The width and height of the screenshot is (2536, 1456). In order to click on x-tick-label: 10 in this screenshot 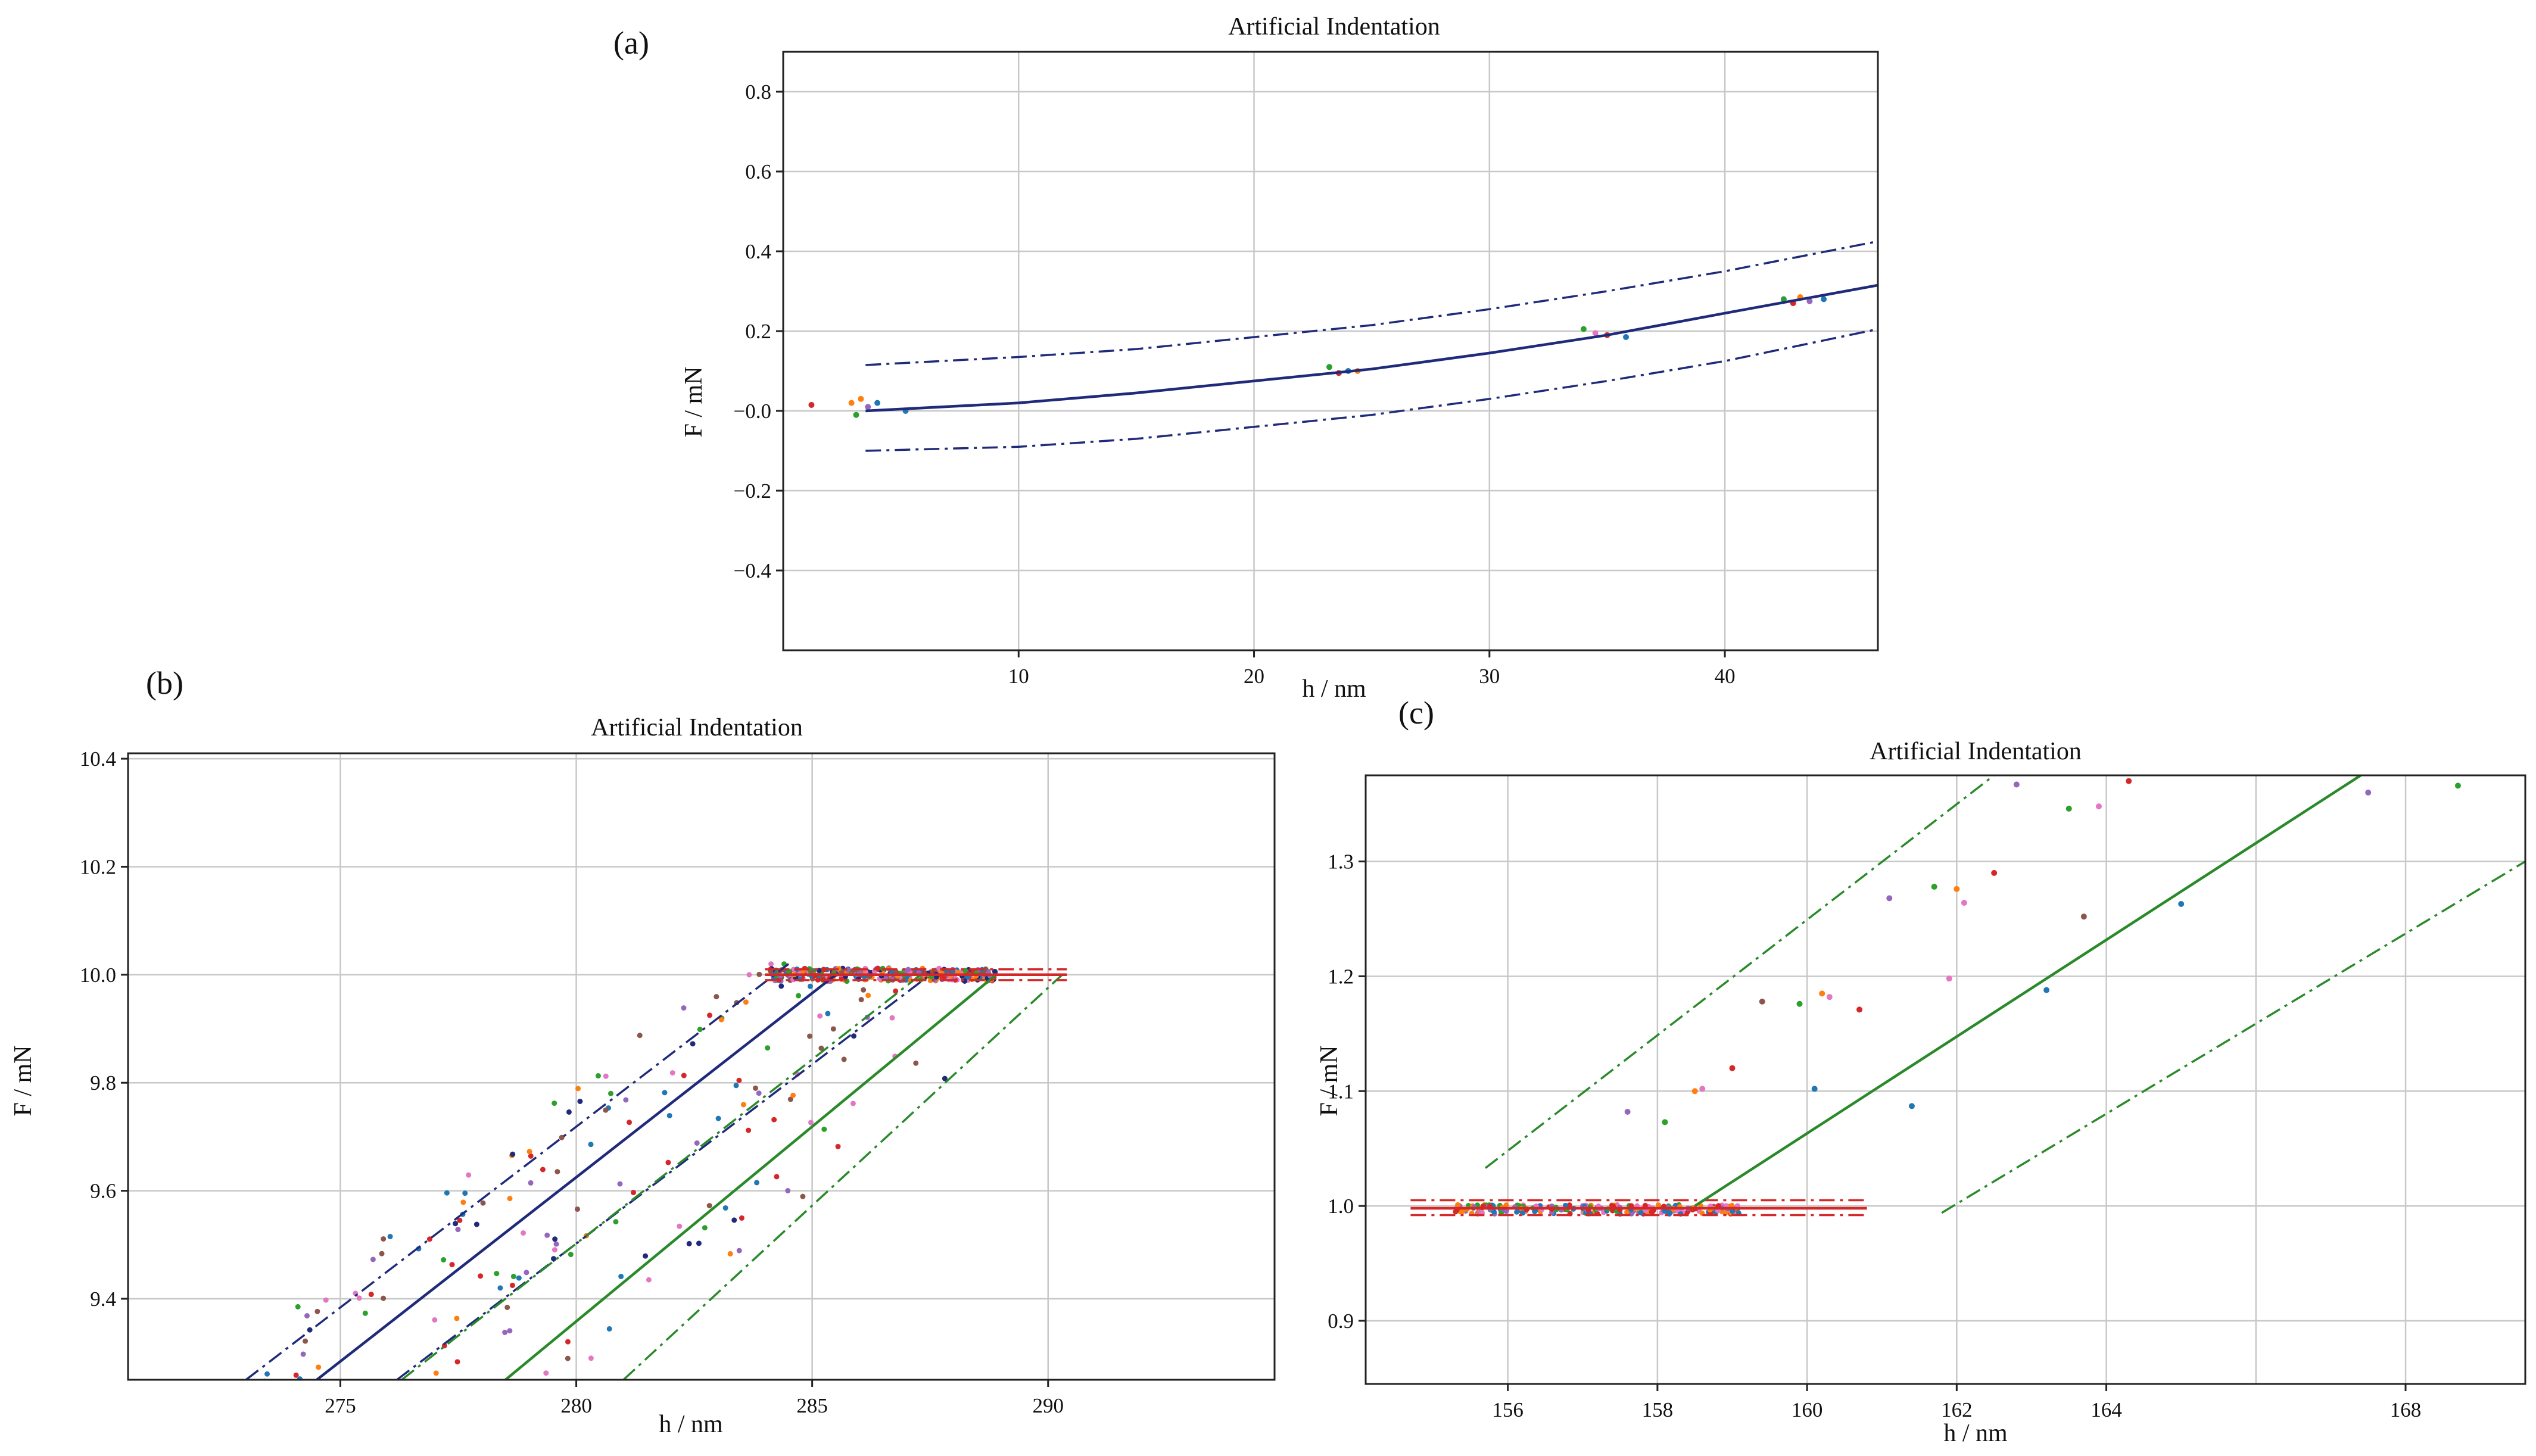, I will do `click(1018, 676)`.